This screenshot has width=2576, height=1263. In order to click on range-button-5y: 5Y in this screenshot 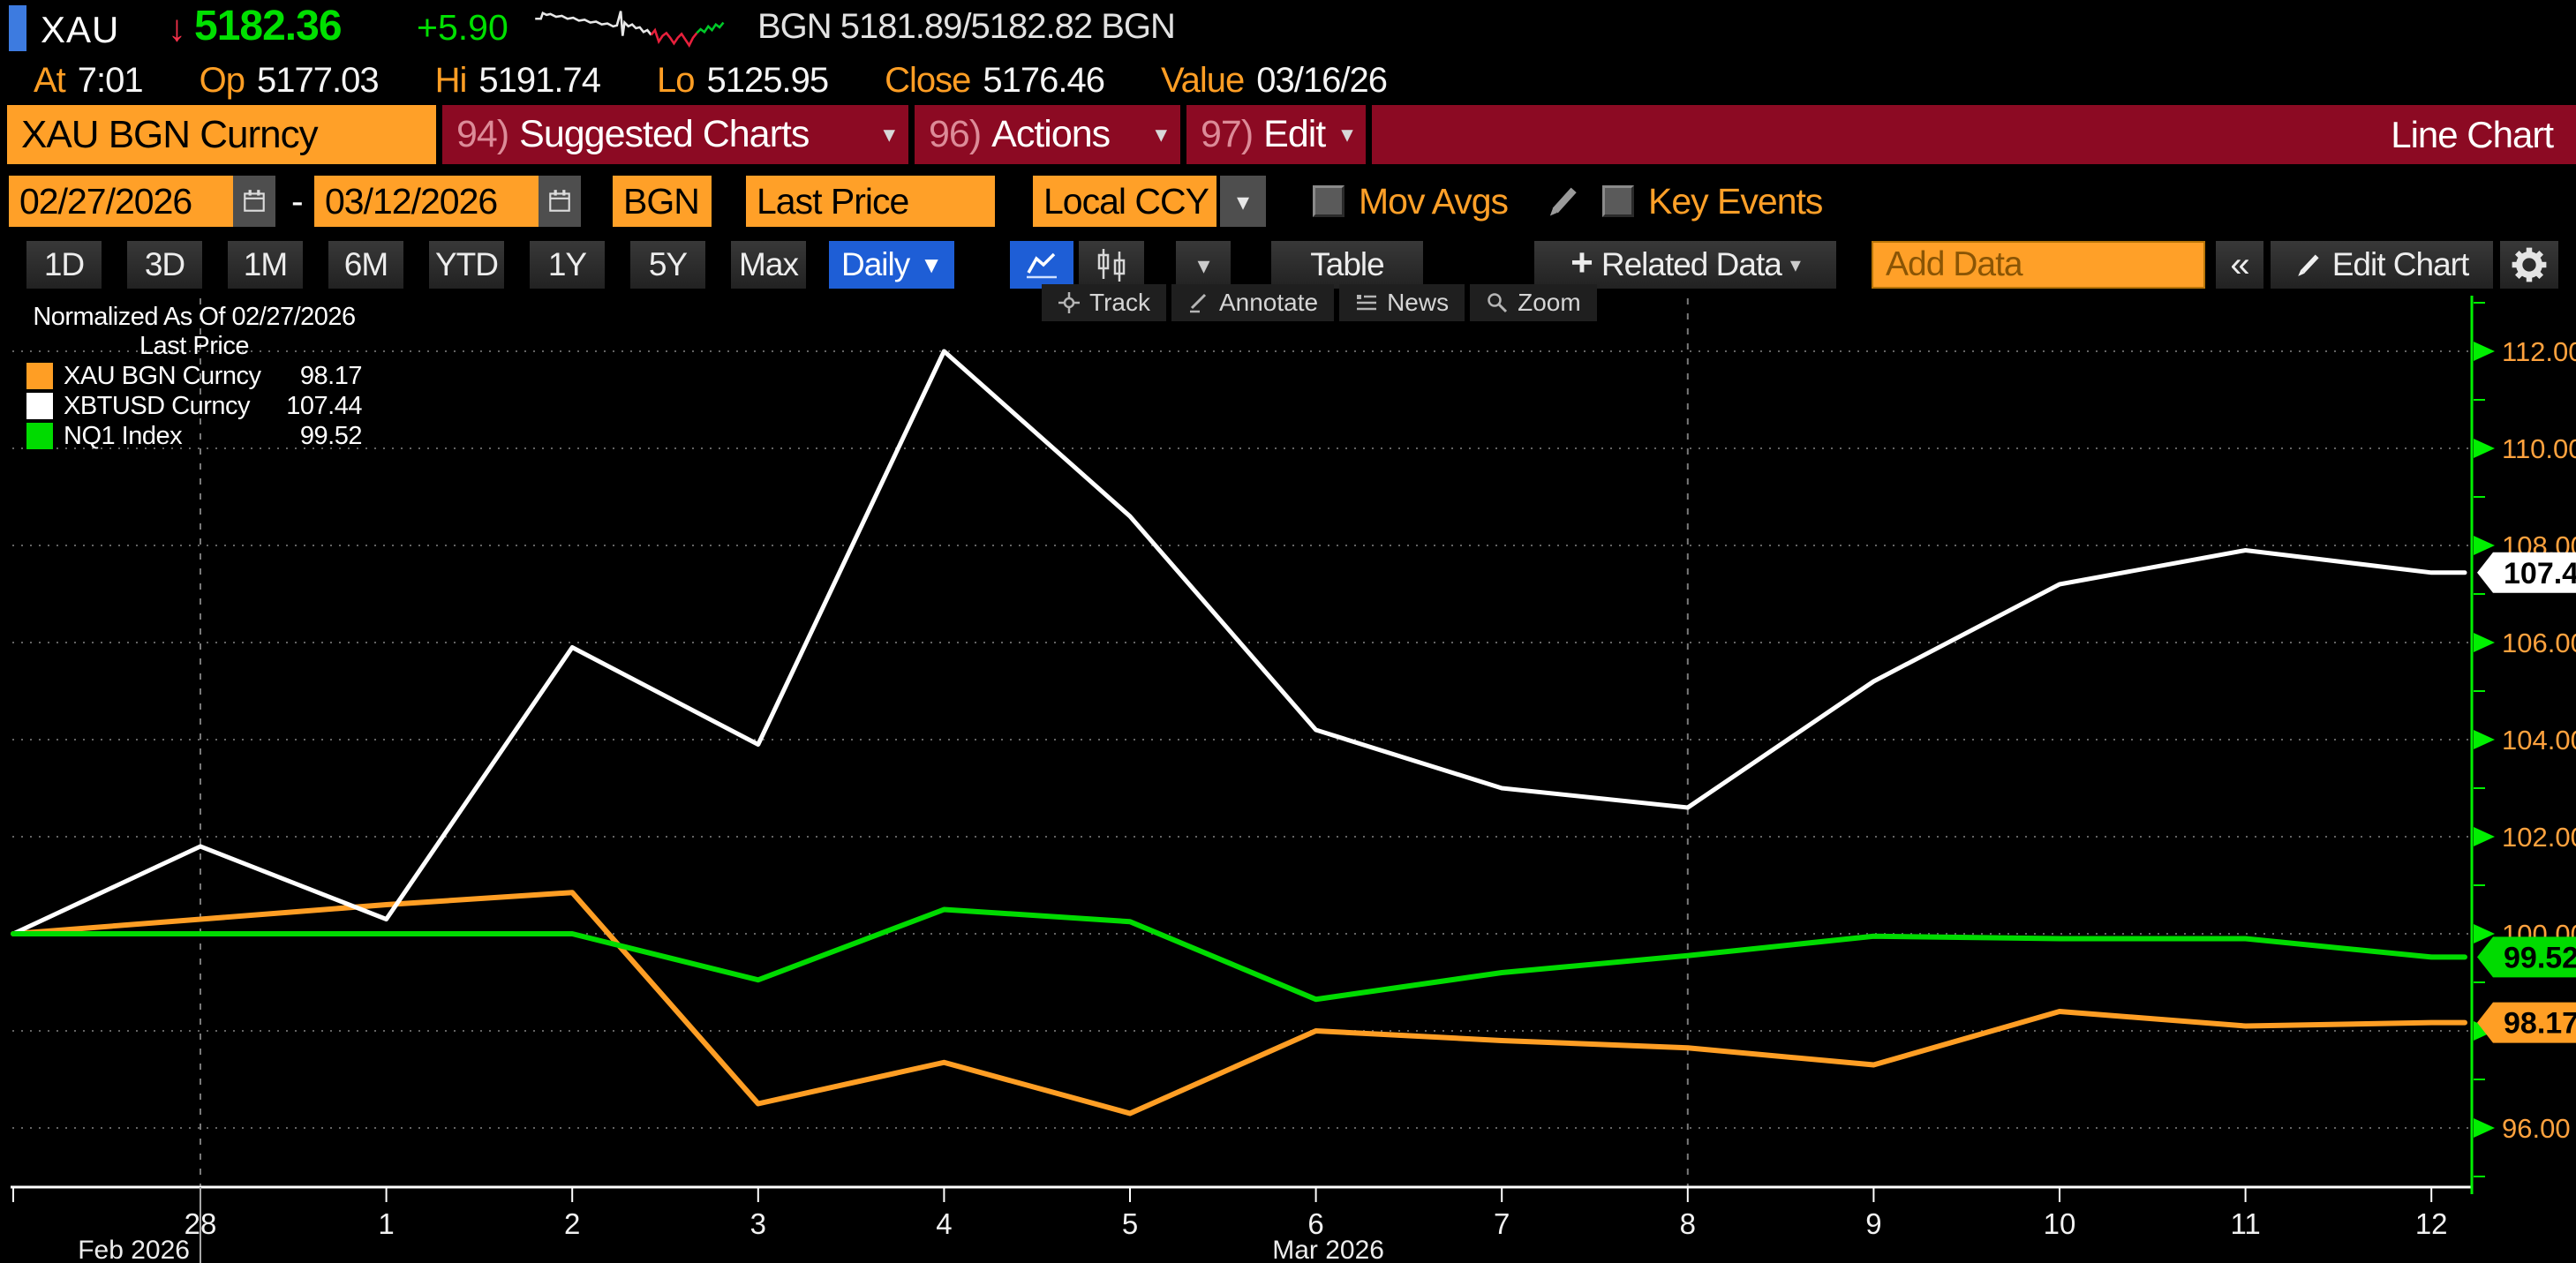, I will do `click(668, 265)`.